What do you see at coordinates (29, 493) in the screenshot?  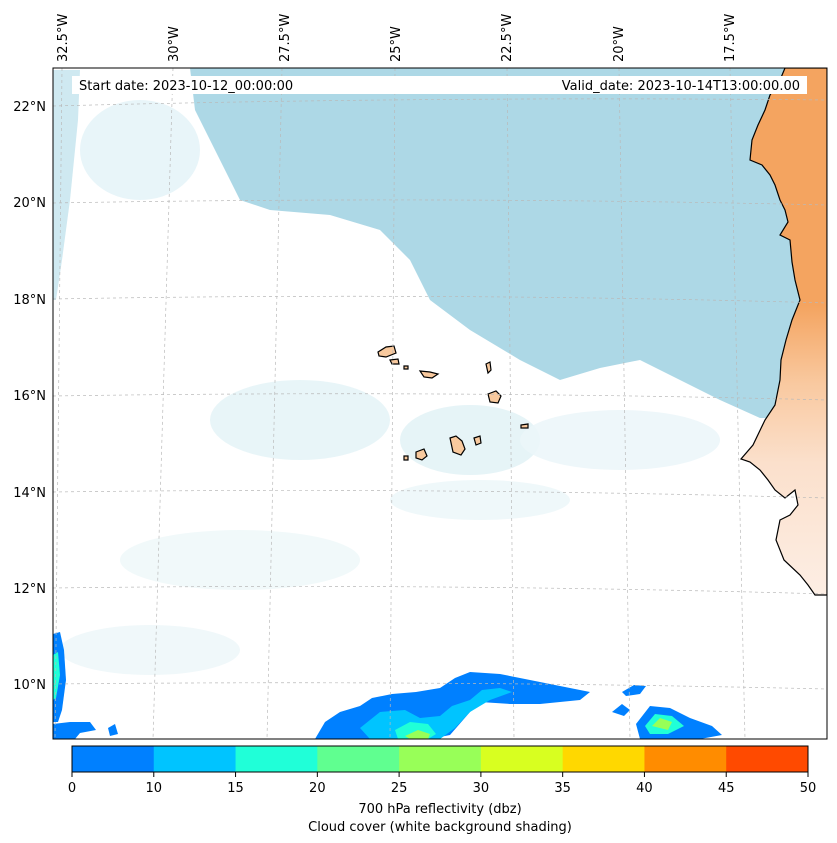 I see `lat-label: 14°N` at bounding box center [29, 493].